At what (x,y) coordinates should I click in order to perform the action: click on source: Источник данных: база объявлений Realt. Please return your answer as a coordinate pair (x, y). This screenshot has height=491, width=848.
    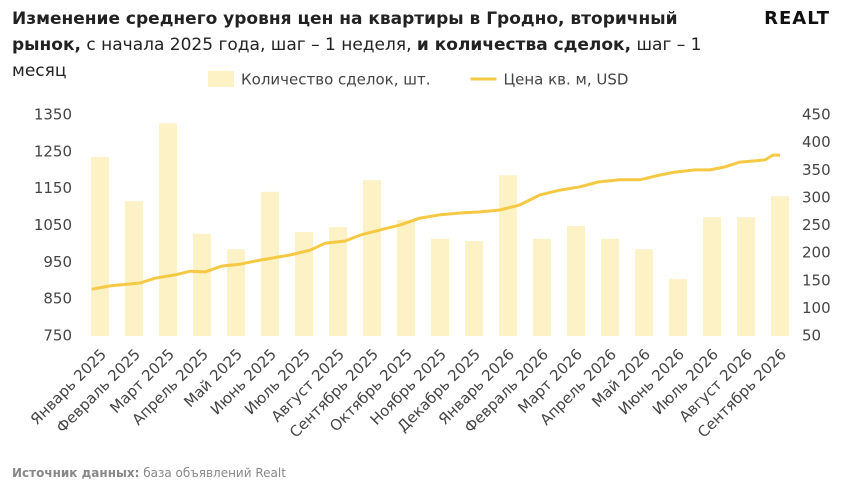
    Looking at the image, I should click on (149, 473).